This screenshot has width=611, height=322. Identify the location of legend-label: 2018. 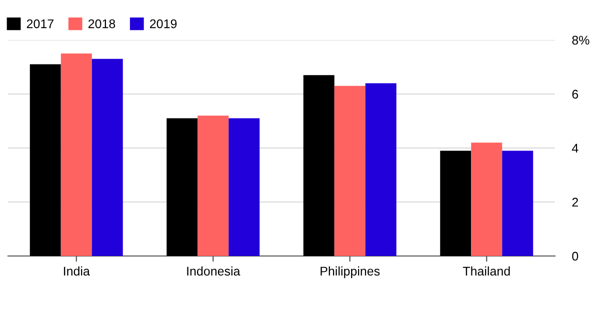
(102, 23).